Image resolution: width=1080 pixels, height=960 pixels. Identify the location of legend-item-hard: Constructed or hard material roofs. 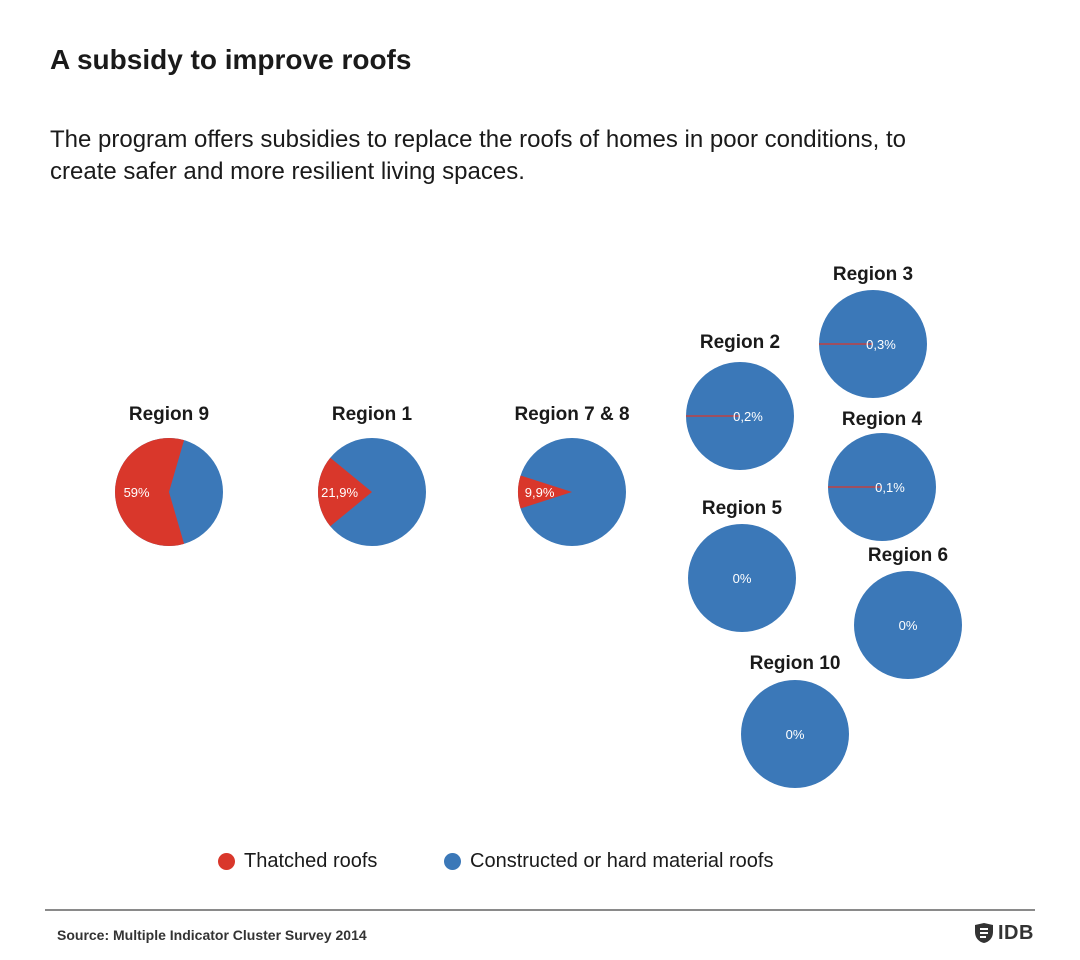
(608, 861).